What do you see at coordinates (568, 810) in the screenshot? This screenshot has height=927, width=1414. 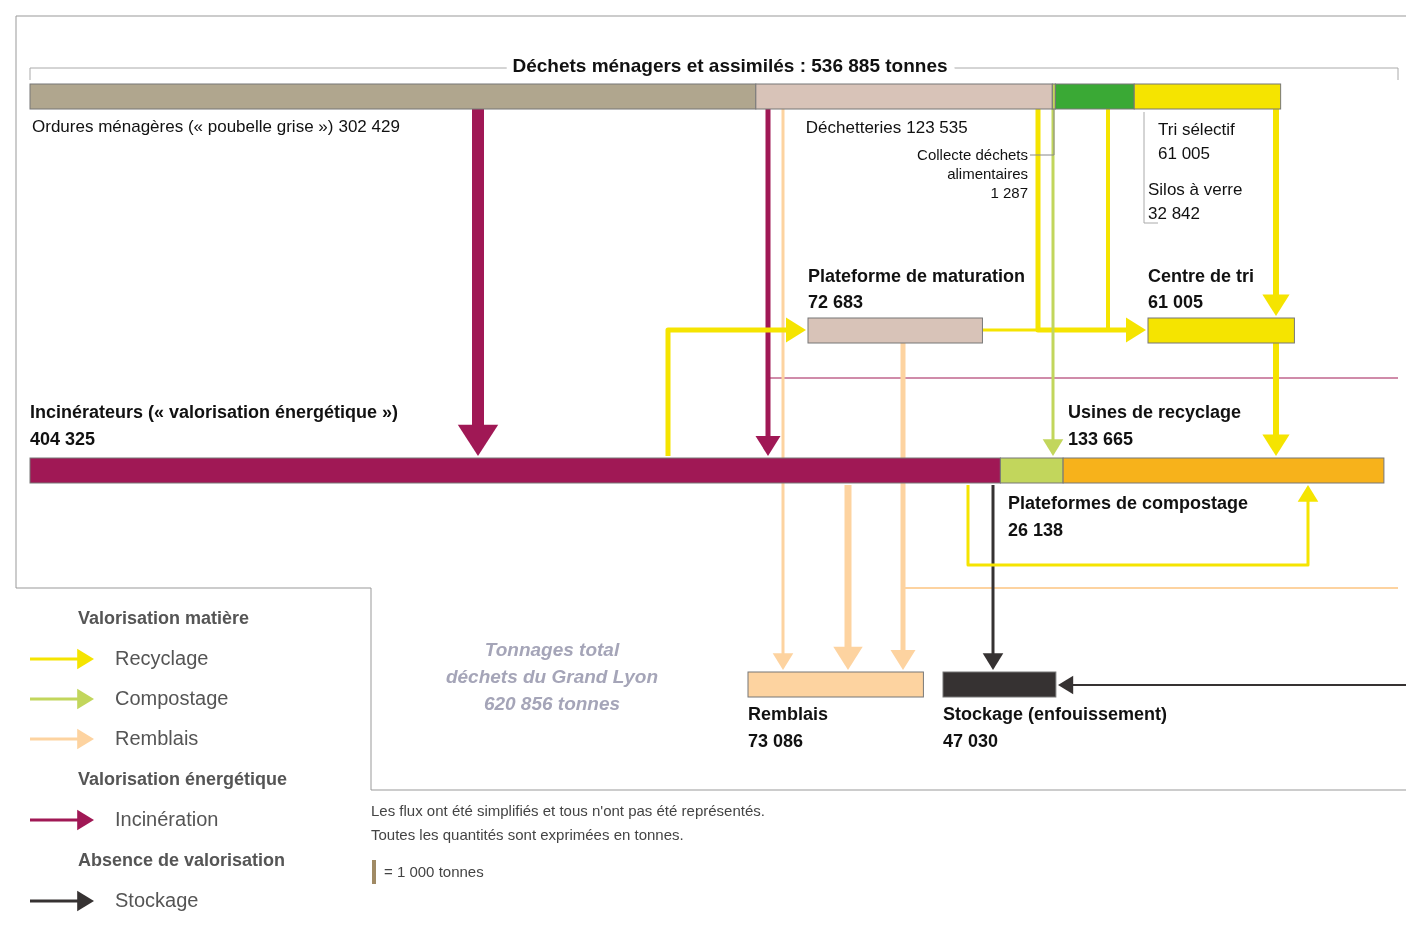 I see `text: Les flux ont été simplifiés et tous n'ont pas été représentés.` at bounding box center [568, 810].